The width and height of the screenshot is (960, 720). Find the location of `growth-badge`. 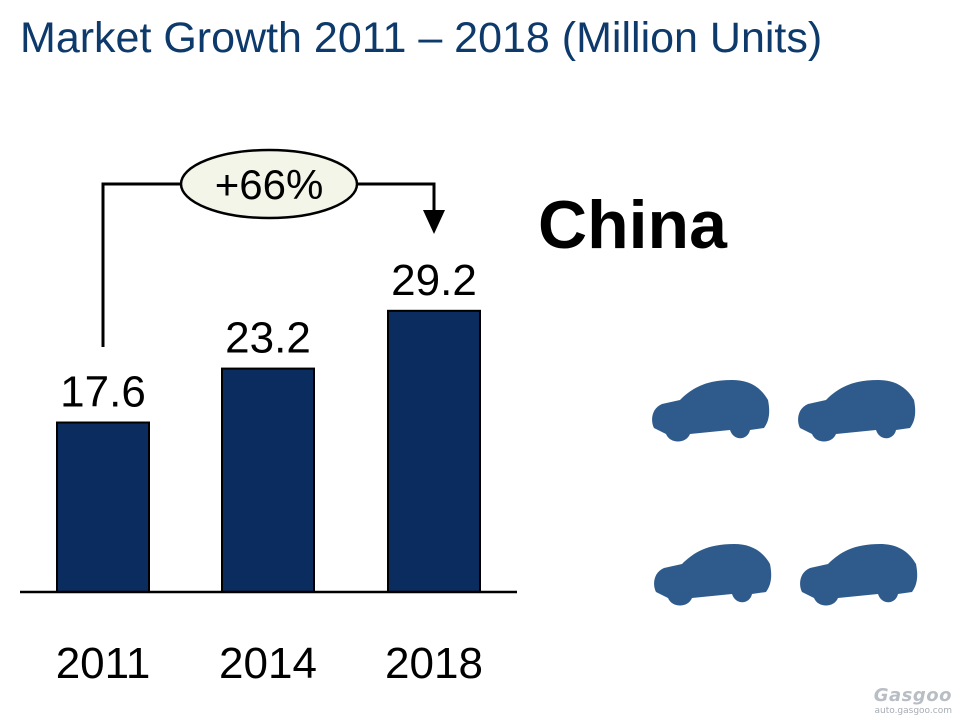

growth-badge is located at coordinates (269, 184).